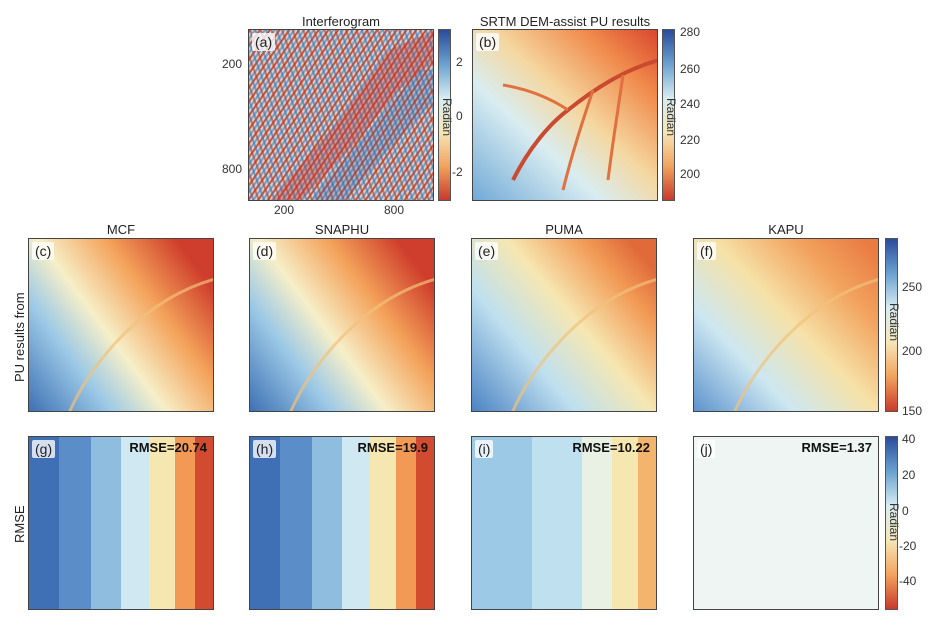 The width and height of the screenshot is (934, 628). I want to click on colorbar-b-tick-280: 280, so click(690, 32).